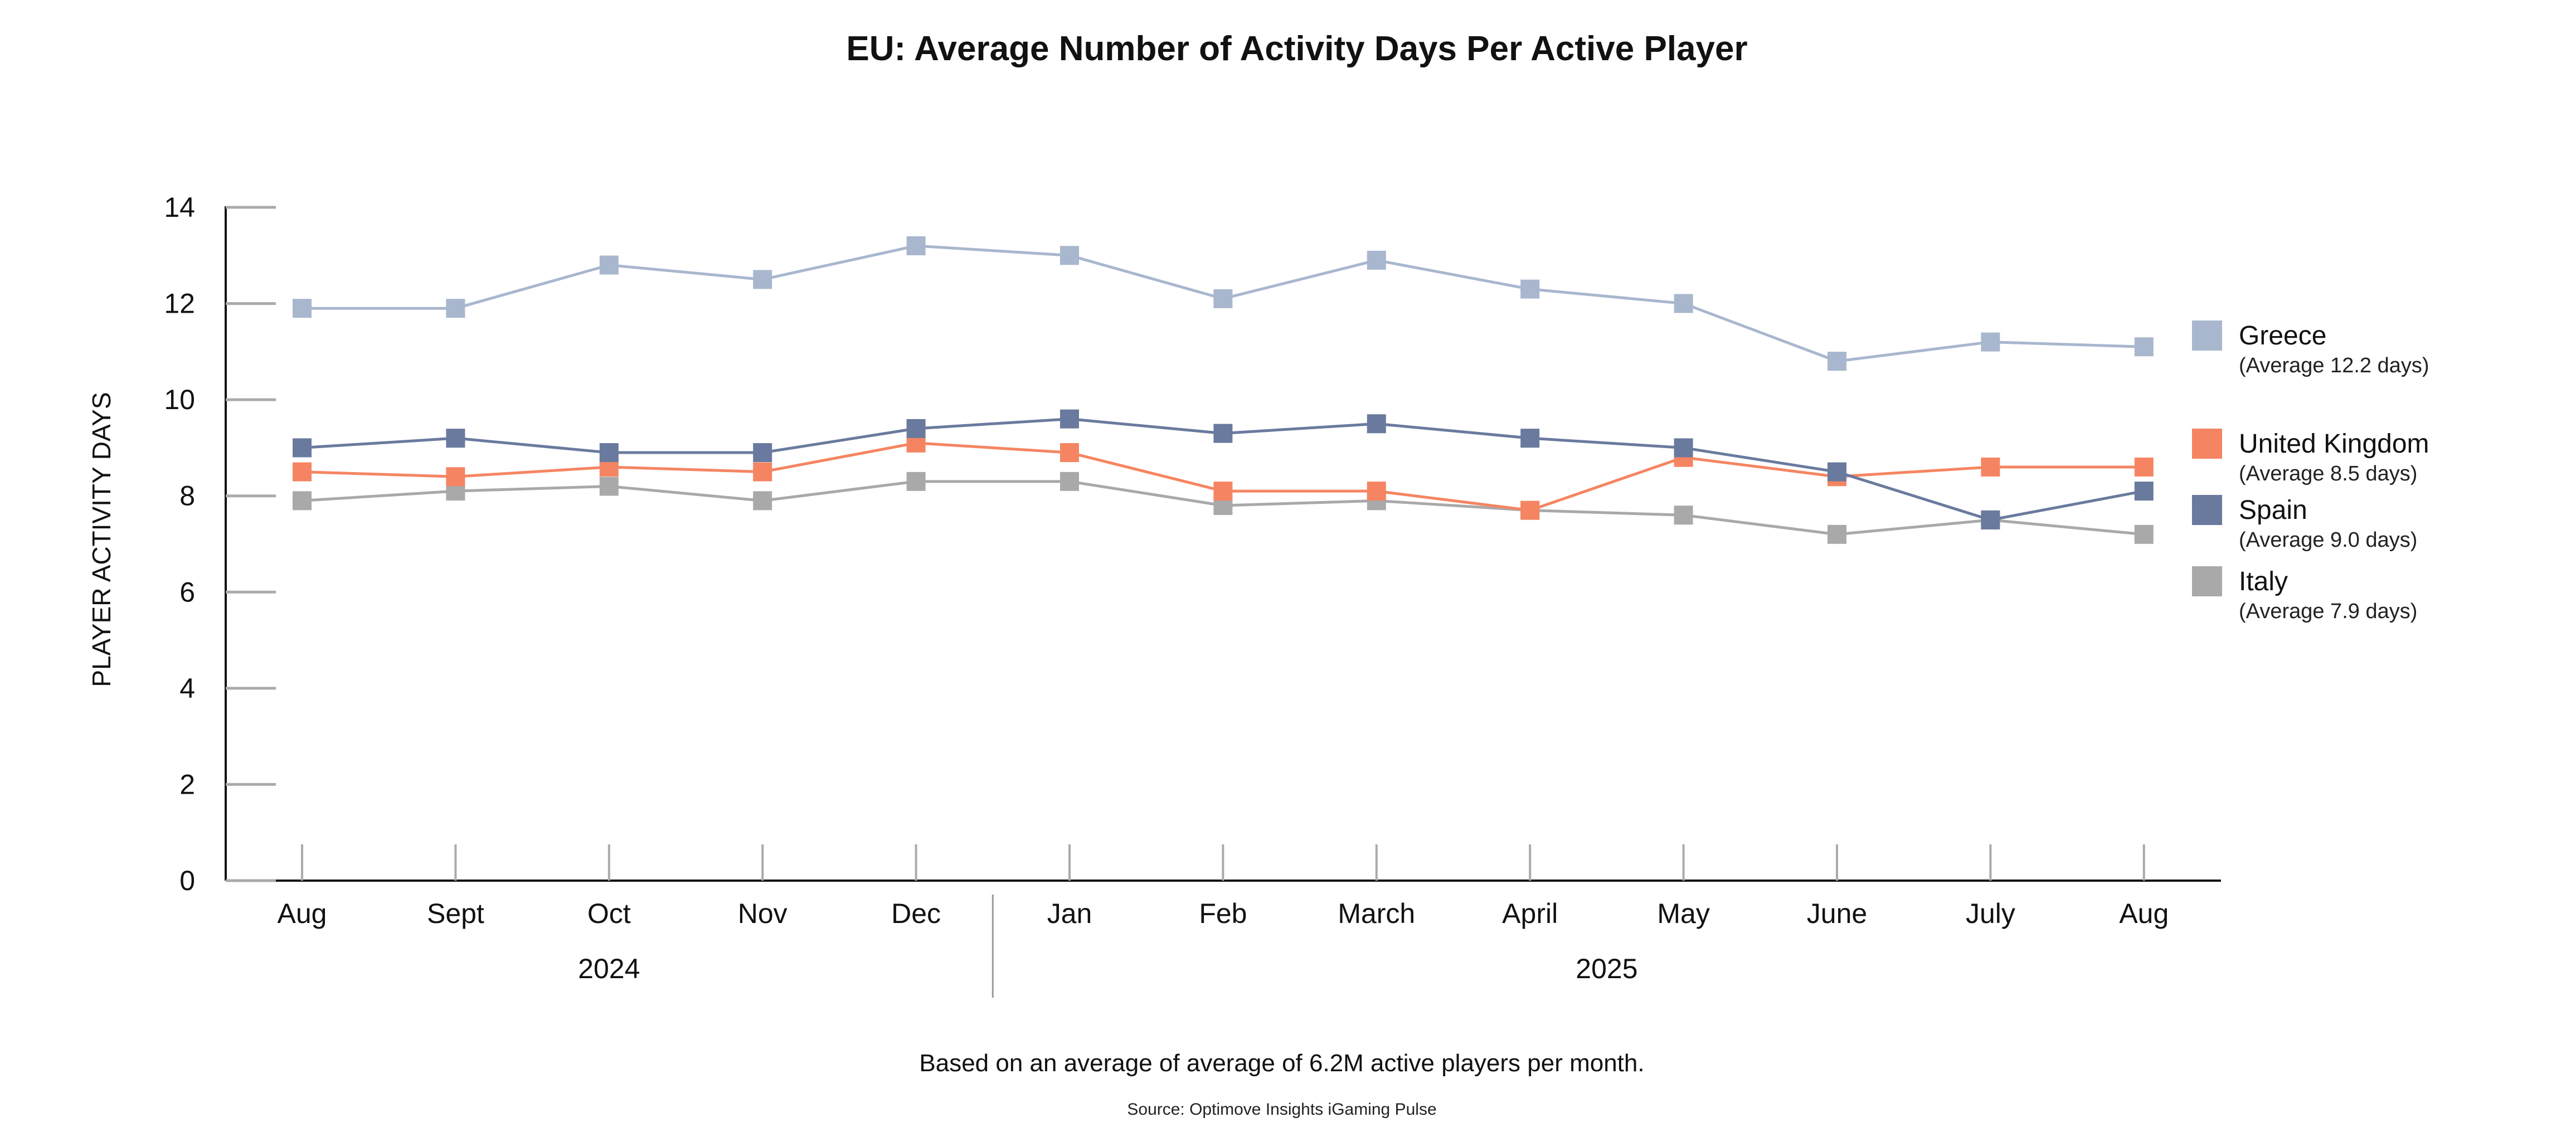 The width and height of the screenshot is (2576, 1132). Describe the element at coordinates (2263, 581) in the screenshot. I see `legend-label: Italy` at that location.